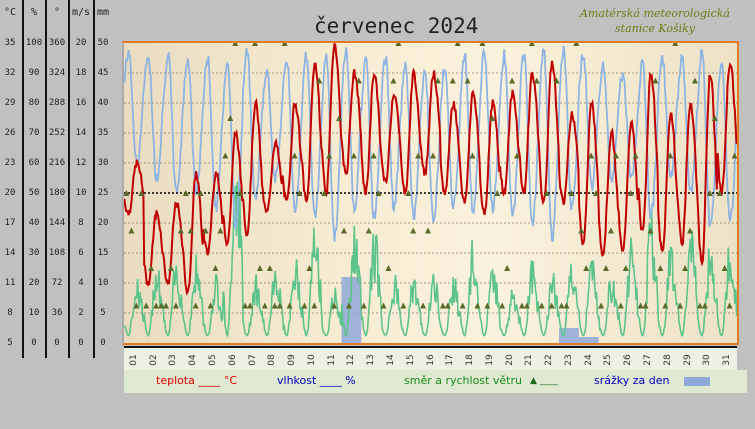 Image resolution: width=755 pixels, height=429 pixels. What do you see at coordinates (10, 193) in the screenshot?
I see `axis-tick: 20` at bounding box center [10, 193].